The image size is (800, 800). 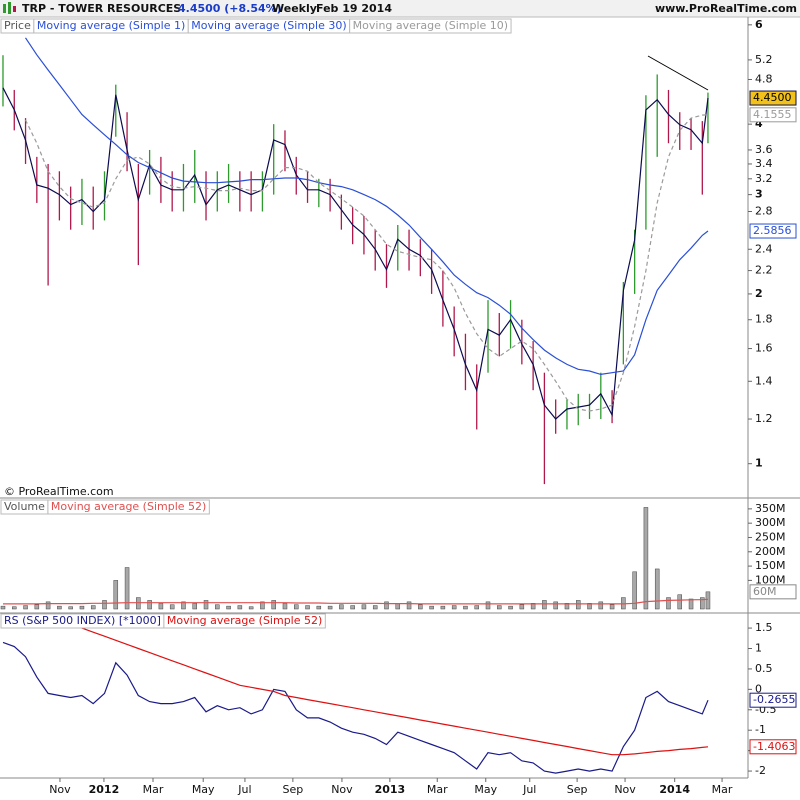 I want to click on value-box-label: -1.4063, so click(x=774, y=746).